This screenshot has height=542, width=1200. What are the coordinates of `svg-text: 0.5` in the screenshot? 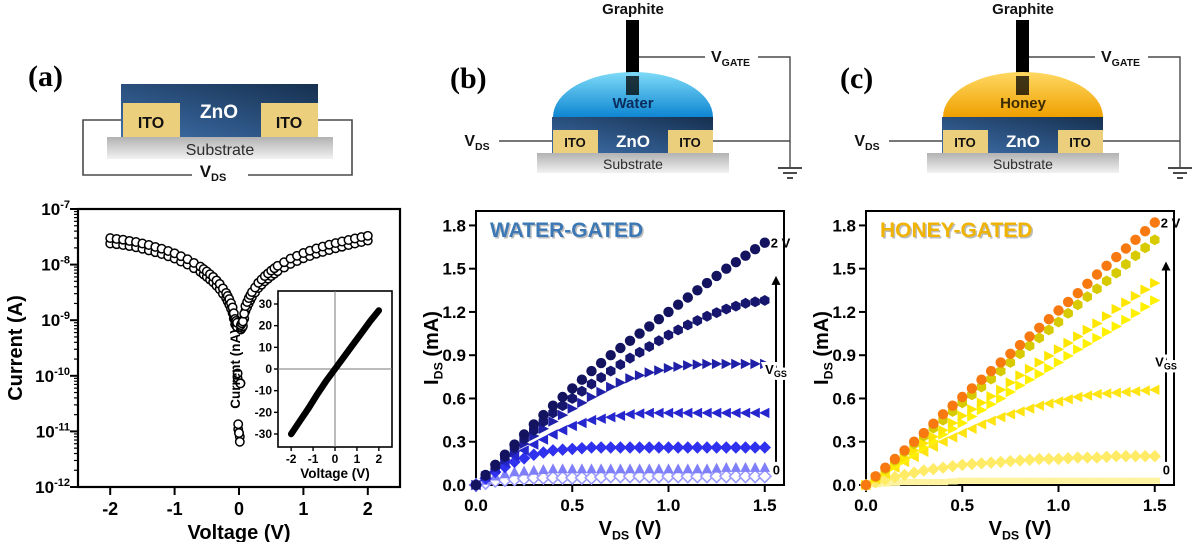 It's located at (572, 505).